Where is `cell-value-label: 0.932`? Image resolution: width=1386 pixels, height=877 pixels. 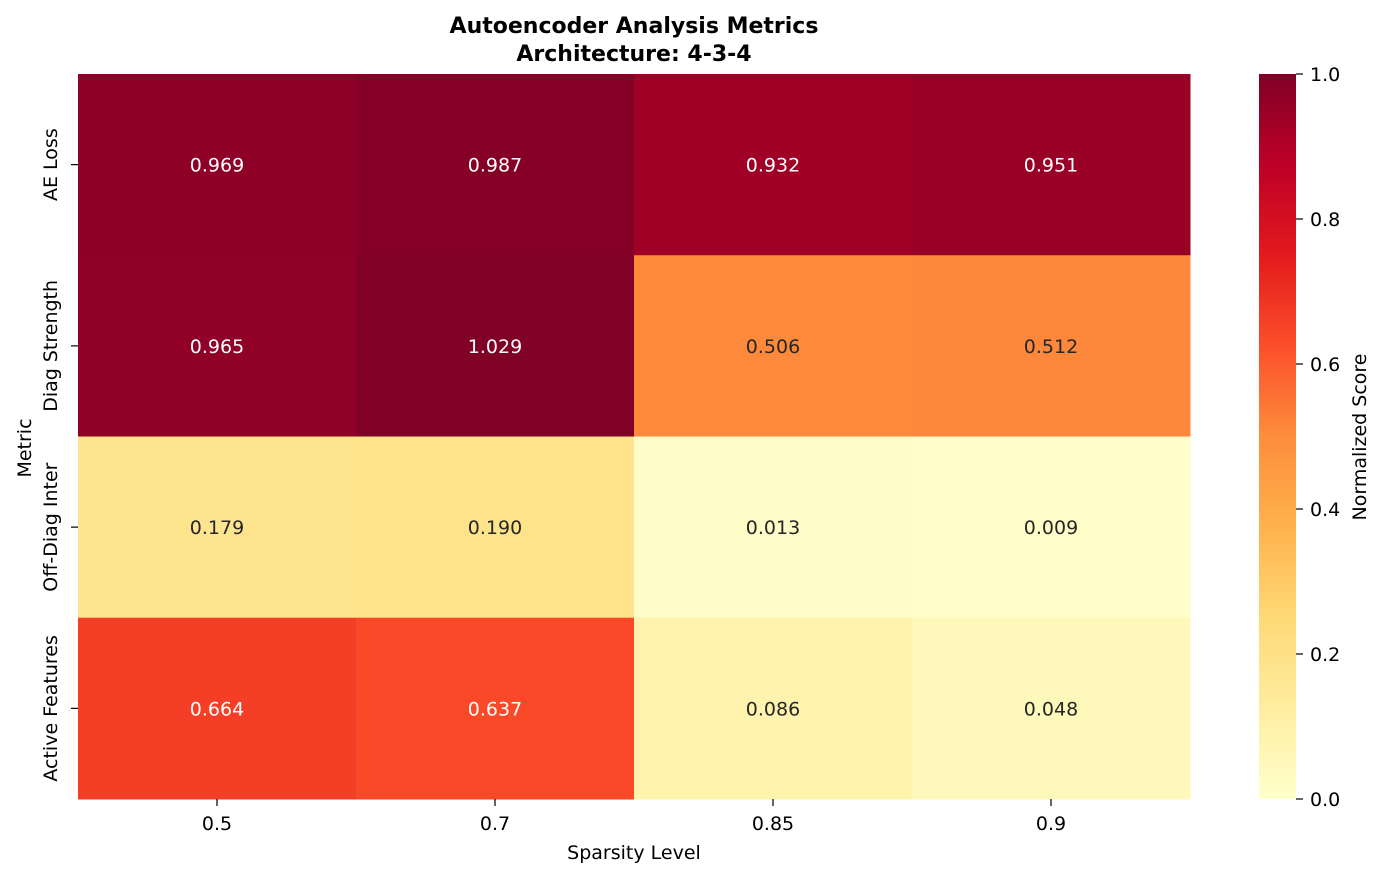
cell-value-label: 0.932 is located at coordinates (773, 166).